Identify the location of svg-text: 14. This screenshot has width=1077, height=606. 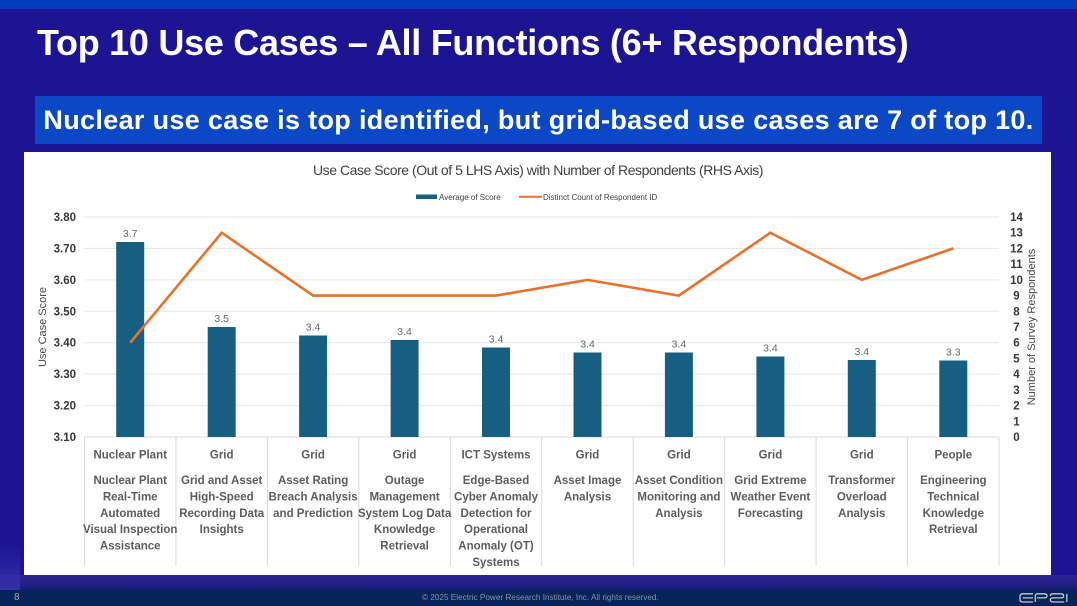
(1016, 218).